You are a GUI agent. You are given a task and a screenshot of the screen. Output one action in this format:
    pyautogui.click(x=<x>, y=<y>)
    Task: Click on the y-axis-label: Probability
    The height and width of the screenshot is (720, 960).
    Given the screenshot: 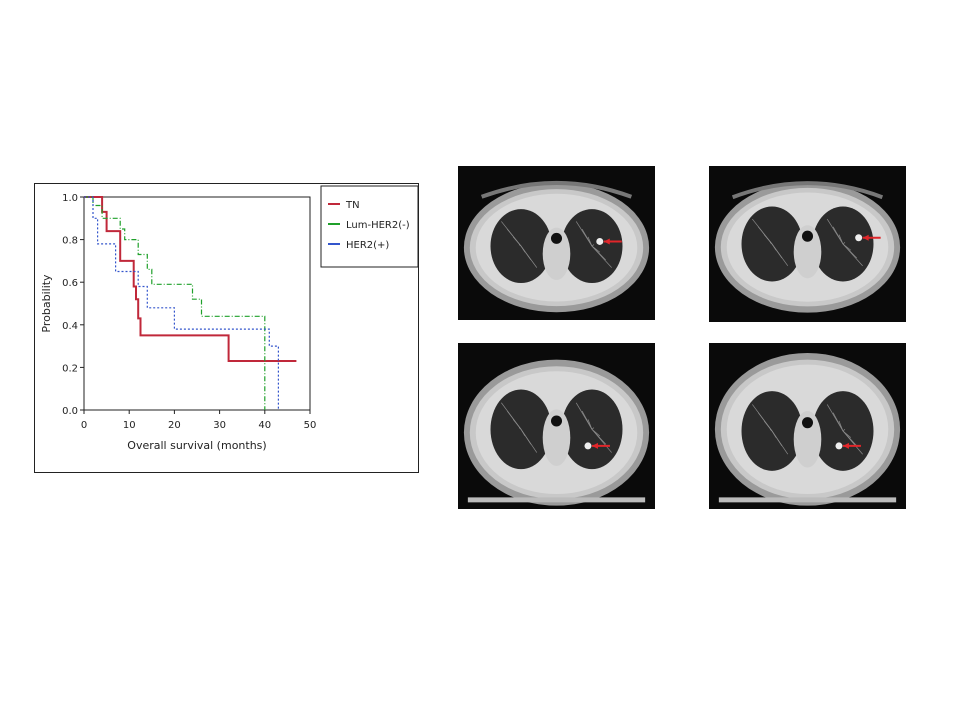 What is the action you would take?
    pyautogui.click(x=46, y=303)
    